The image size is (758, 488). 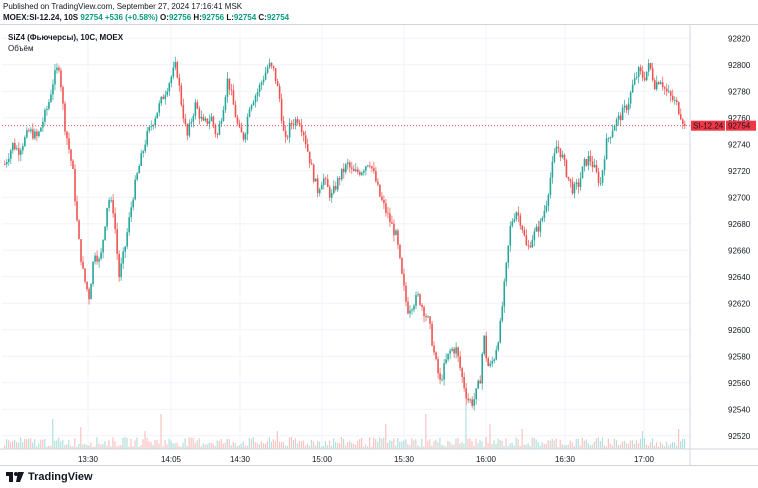 I want to click on legend-title: SiZ4 (Фьючерсы), 10С, MOEX, so click(x=66, y=37).